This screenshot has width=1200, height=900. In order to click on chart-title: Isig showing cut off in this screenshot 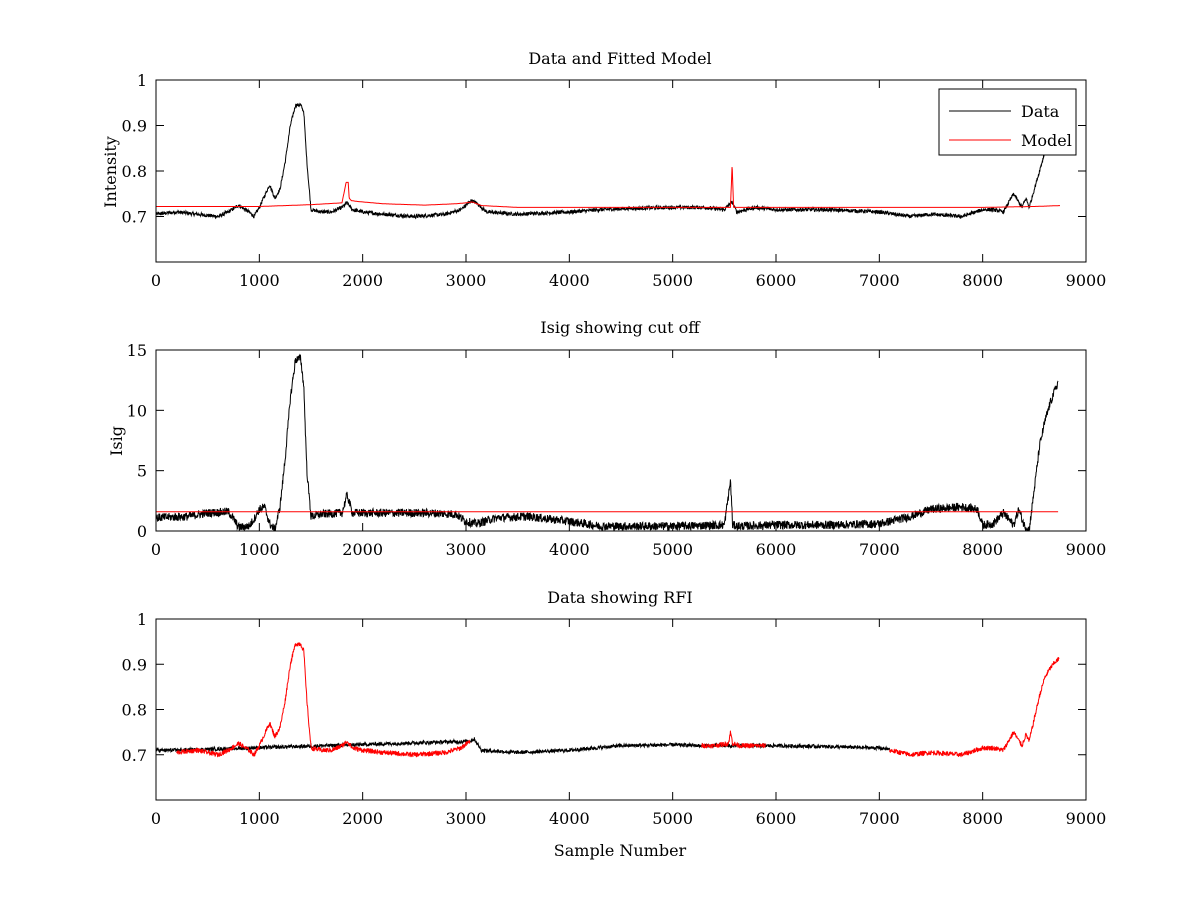, I will do `click(620, 327)`.